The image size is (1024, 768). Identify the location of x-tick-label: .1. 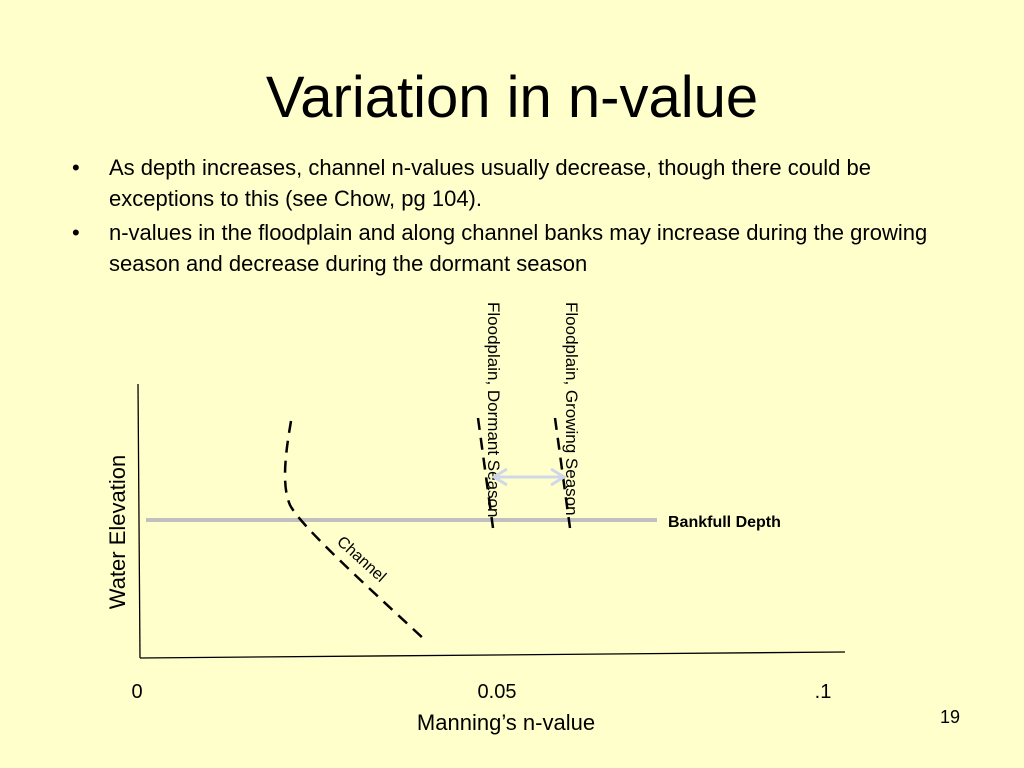
(823, 692).